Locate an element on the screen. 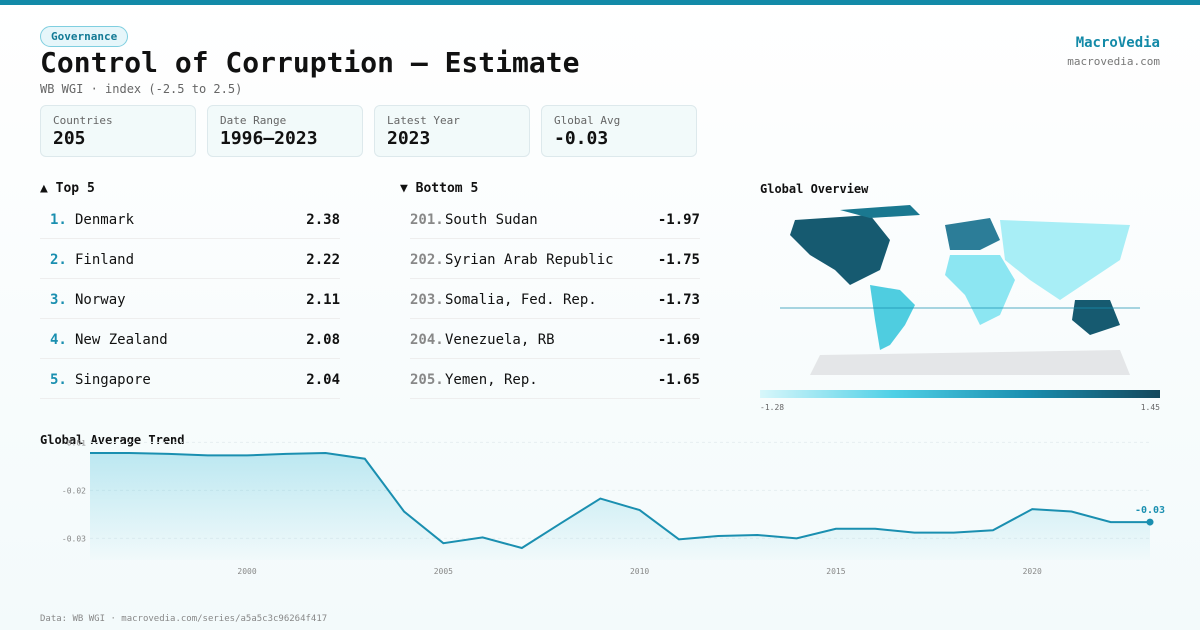 This screenshot has width=1200, height=630. tag: Governance is located at coordinates (84, 36).